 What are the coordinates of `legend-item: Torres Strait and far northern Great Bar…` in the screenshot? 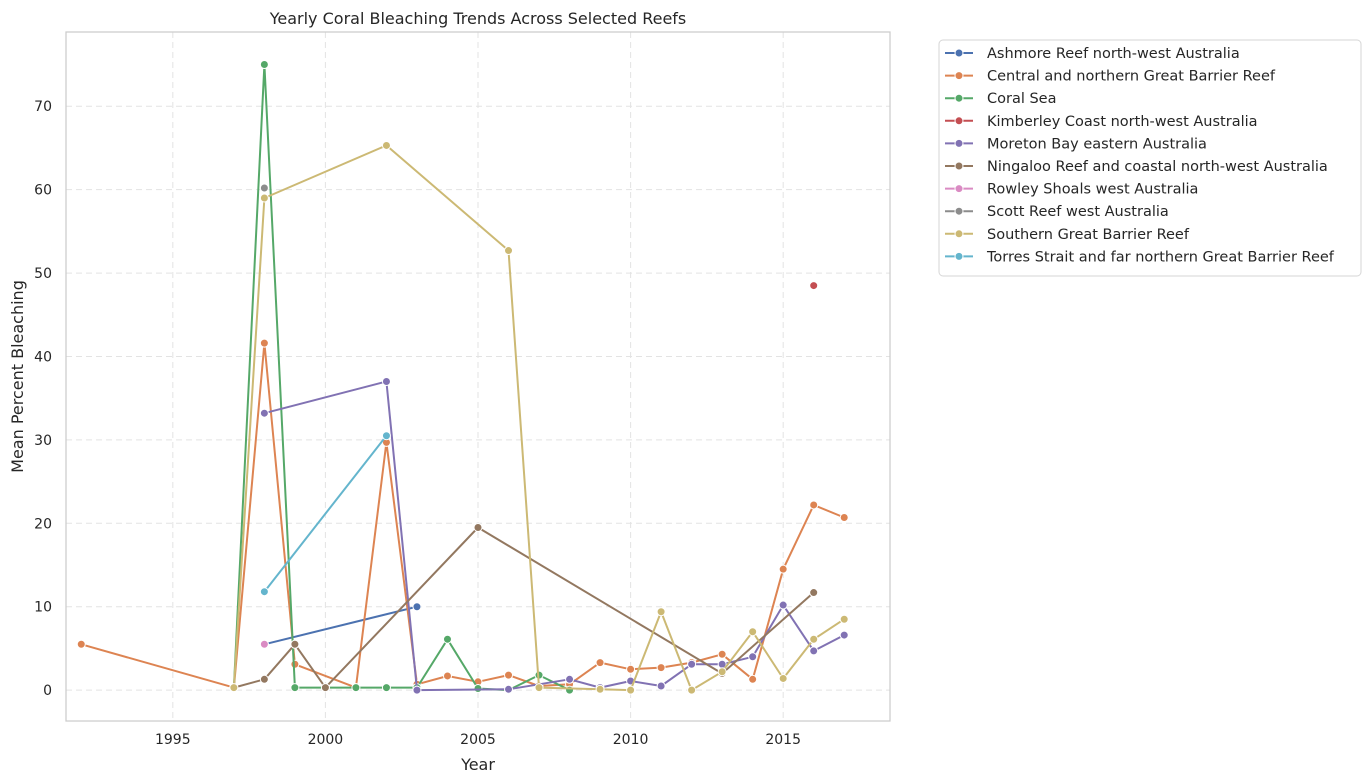 It's located at (1140, 257).